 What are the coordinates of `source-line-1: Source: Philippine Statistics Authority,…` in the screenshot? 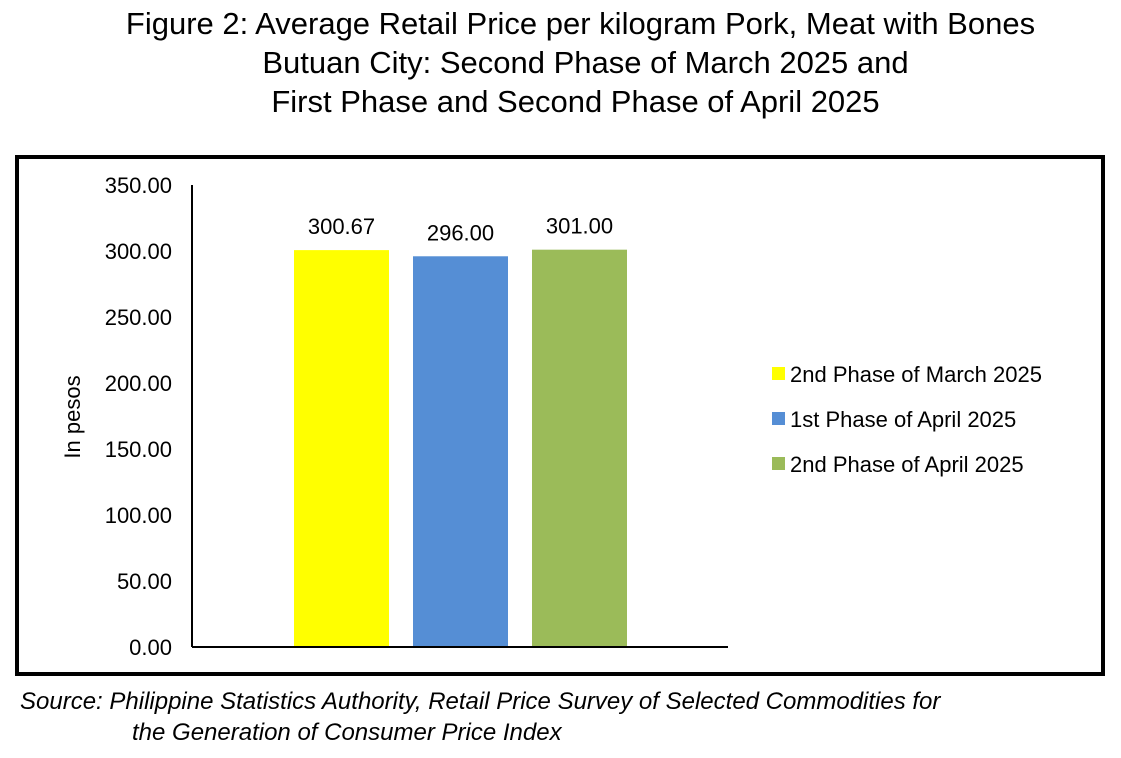 It's located at (480, 701).